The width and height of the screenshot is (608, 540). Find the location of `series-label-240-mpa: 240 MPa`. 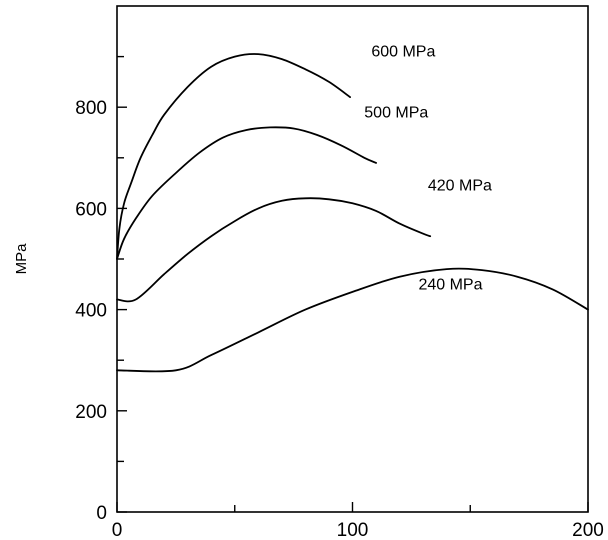

series-label-240-mpa: 240 MPa is located at coordinates (450, 284).